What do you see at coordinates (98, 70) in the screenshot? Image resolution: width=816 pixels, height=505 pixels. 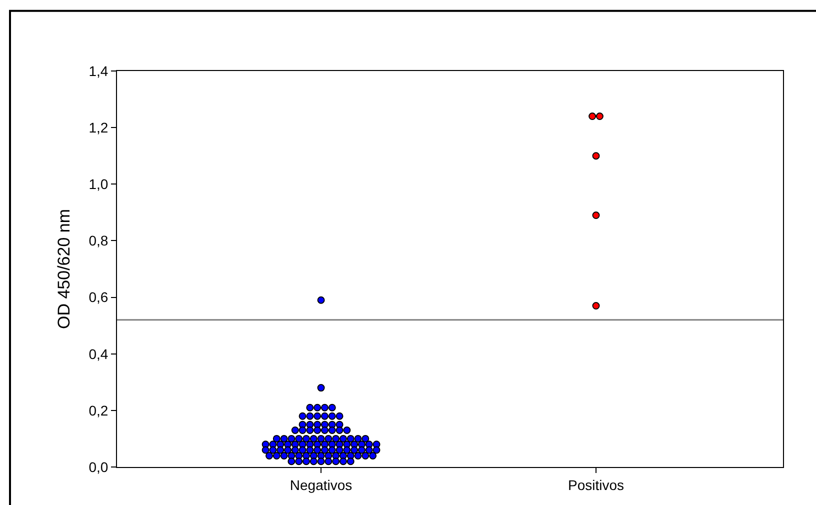 I see `y-tick-label: 1,4` at bounding box center [98, 70].